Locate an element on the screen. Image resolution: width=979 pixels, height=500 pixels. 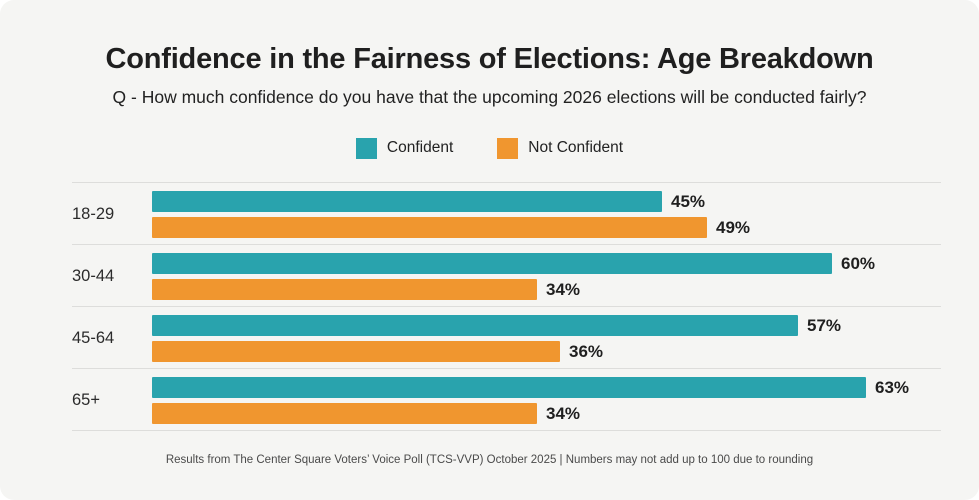
bar-line-confident: 63% is located at coordinates (546, 387).